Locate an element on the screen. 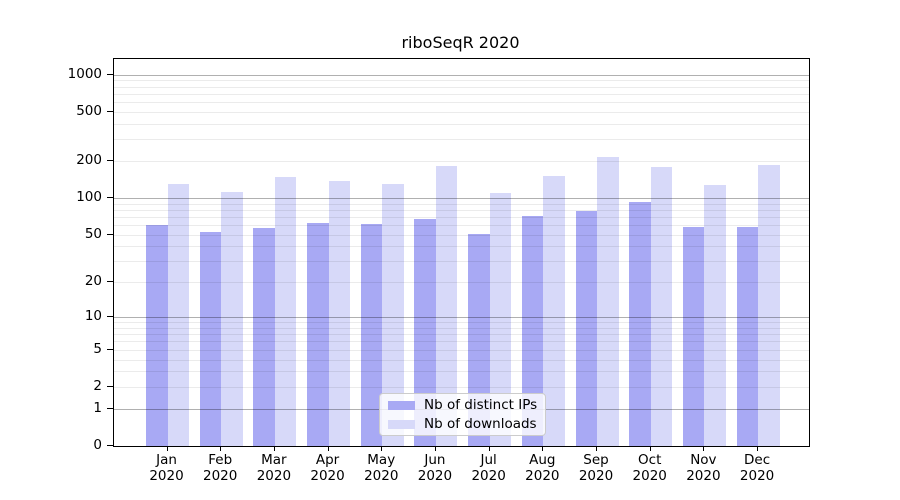 Image resolution: width=900 pixels, height=500 pixels. x-tick-month: Jan is located at coordinates (166, 460).